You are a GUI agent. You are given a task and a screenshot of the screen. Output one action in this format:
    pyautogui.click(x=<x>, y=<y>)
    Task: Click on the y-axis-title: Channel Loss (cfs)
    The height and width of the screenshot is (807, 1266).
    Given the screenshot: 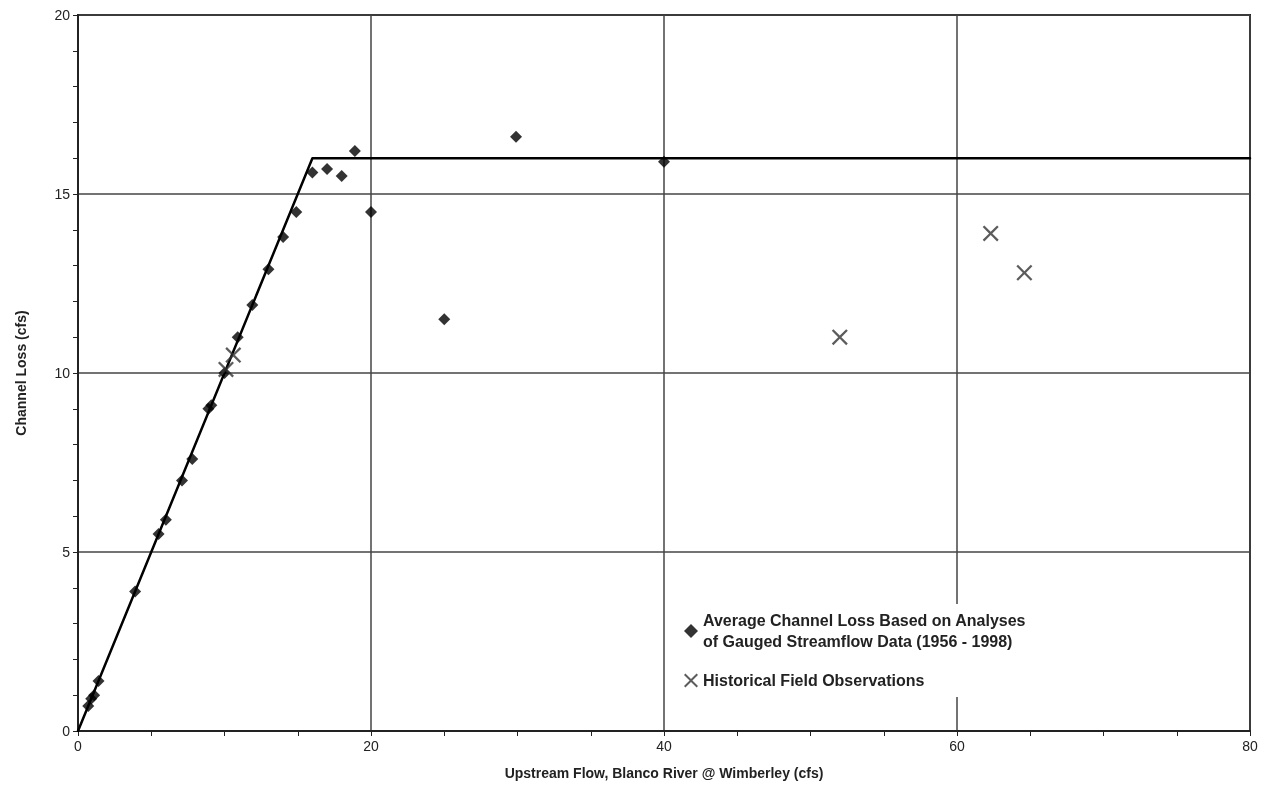 What is the action you would take?
    pyautogui.click(x=21, y=373)
    